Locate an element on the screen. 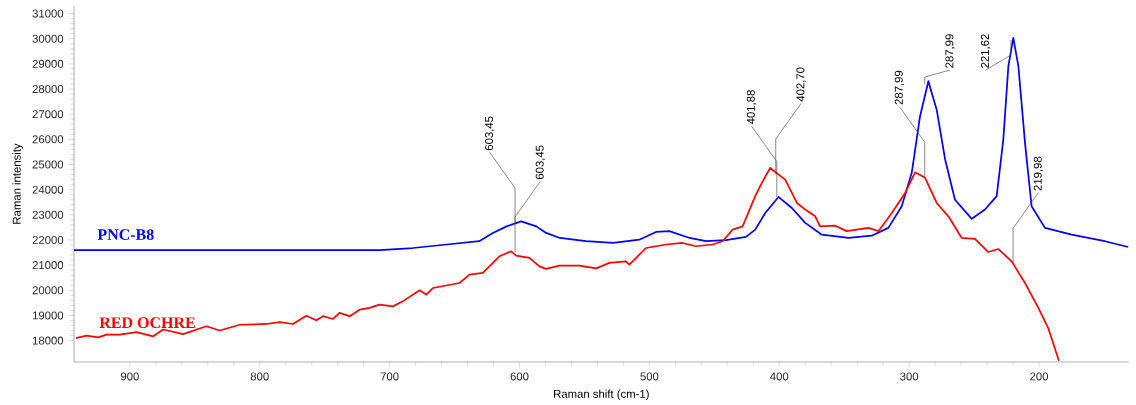 The image size is (1136, 405). y-tick-label: 23000 is located at coordinates (48, 214).